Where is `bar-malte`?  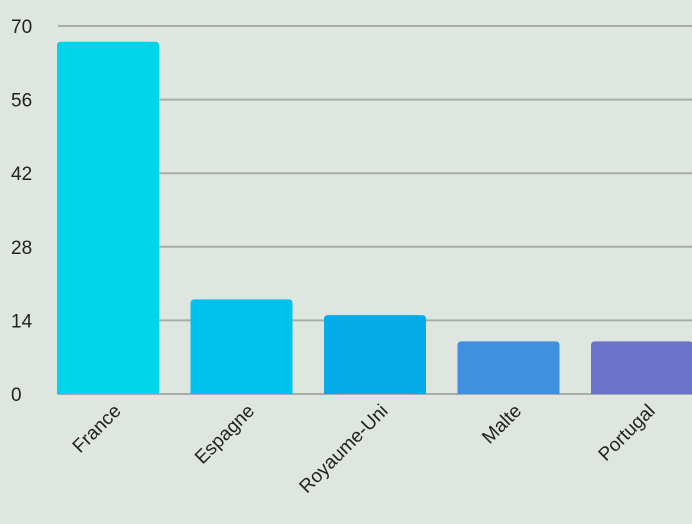 bar-malte is located at coordinates (508, 367).